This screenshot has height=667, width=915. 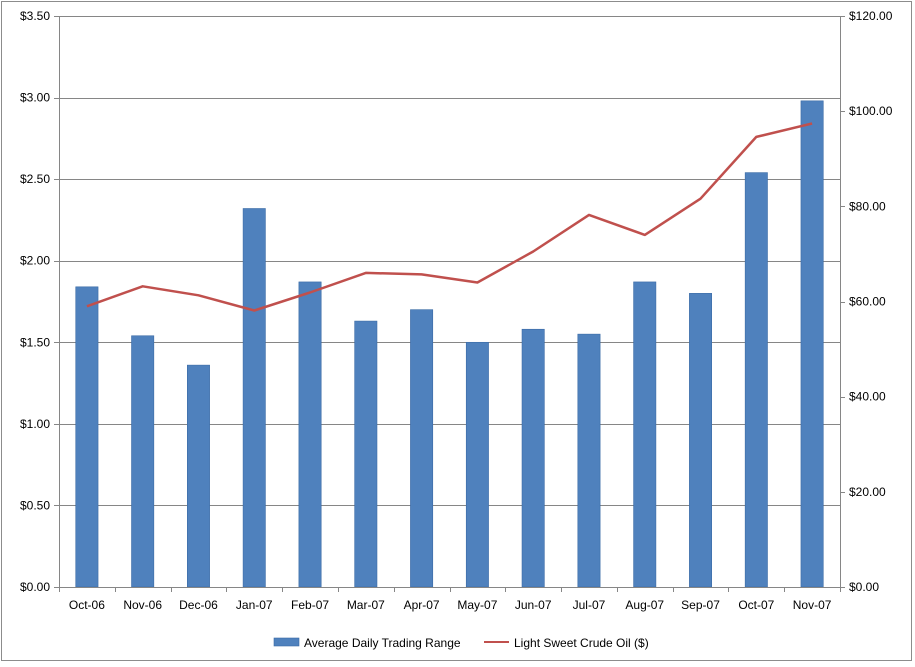 What do you see at coordinates (35, 505) in the screenshot?
I see `left-axis-tick-label: $0.50` at bounding box center [35, 505].